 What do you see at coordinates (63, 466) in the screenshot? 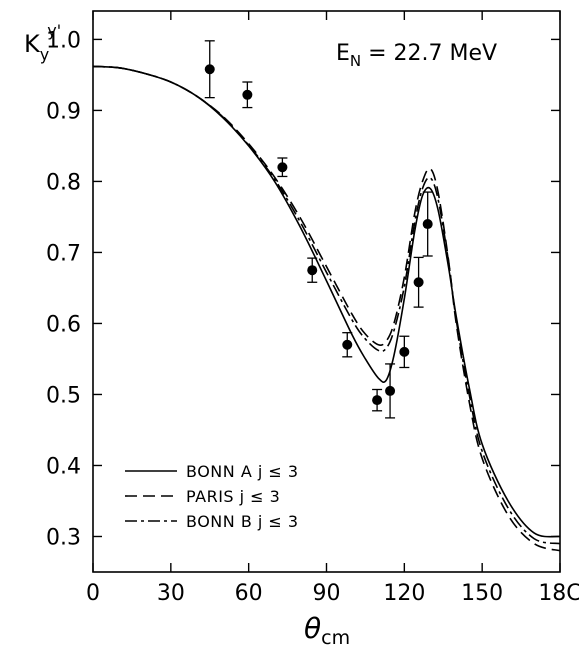
I see `y-tick-label: 0.4` at bounding box center [63, 466].